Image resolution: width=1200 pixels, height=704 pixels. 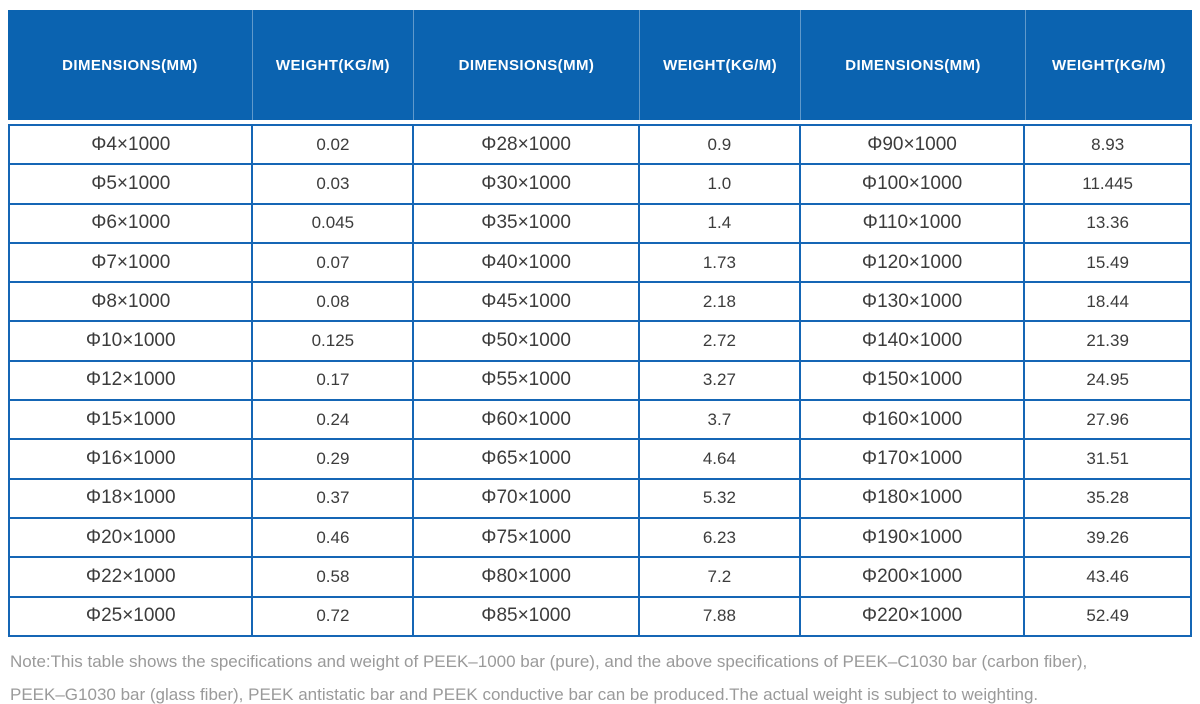 I want to click on dimension-cell: Φ5×1000, so click(x=130, y=184).